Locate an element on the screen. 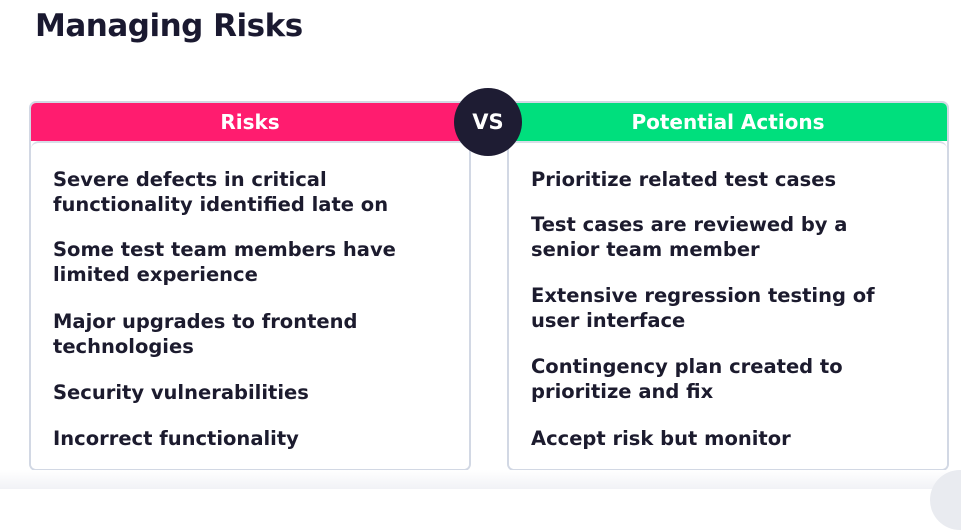 The image size is (961, 530). risk-item-line: Severe defects in critical is located at coordinates (190, 179).